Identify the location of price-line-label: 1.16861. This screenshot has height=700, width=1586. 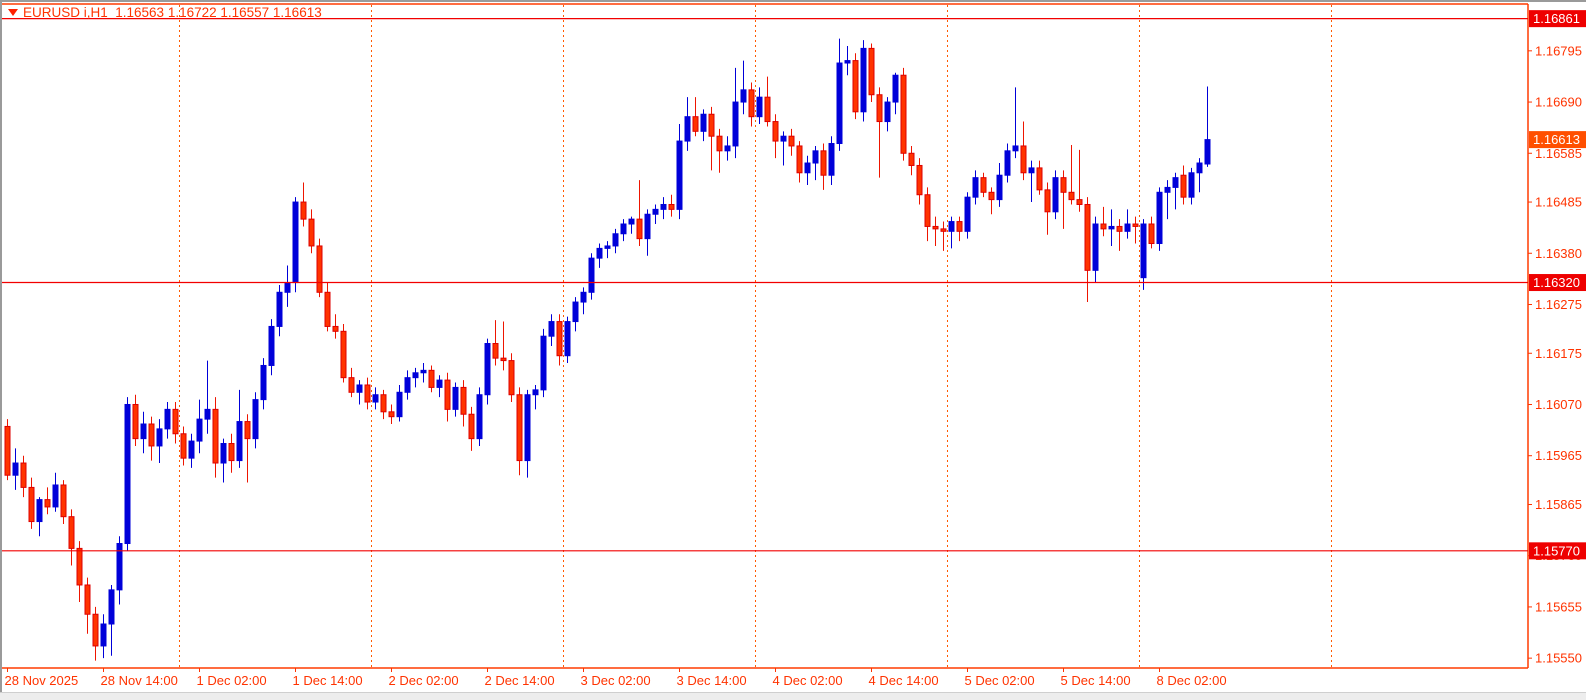
(1556, 18).